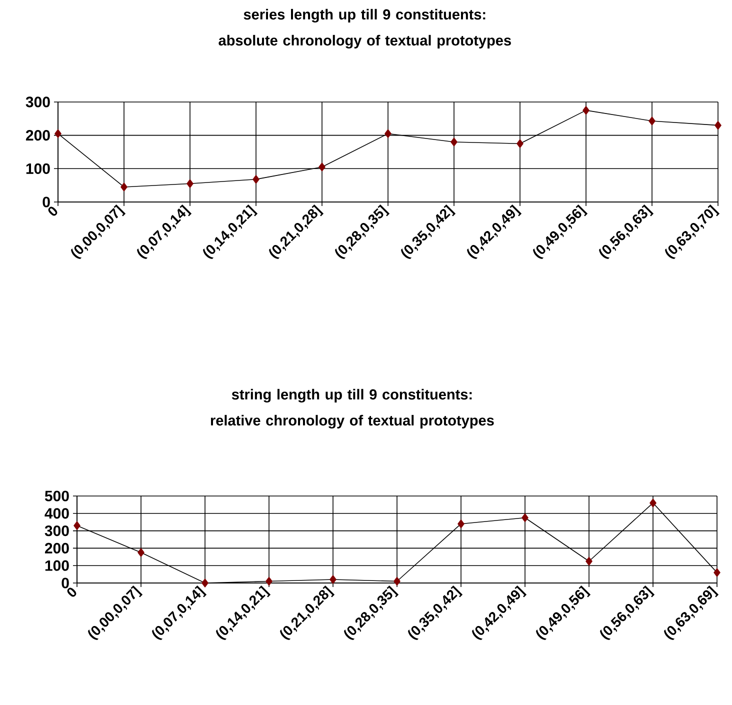  Describe the element at coordinates (364, 28) in the screenshot. I see `chart-title: series length up till 9 constituents: absolute chronology of textual prototypes` at that location.